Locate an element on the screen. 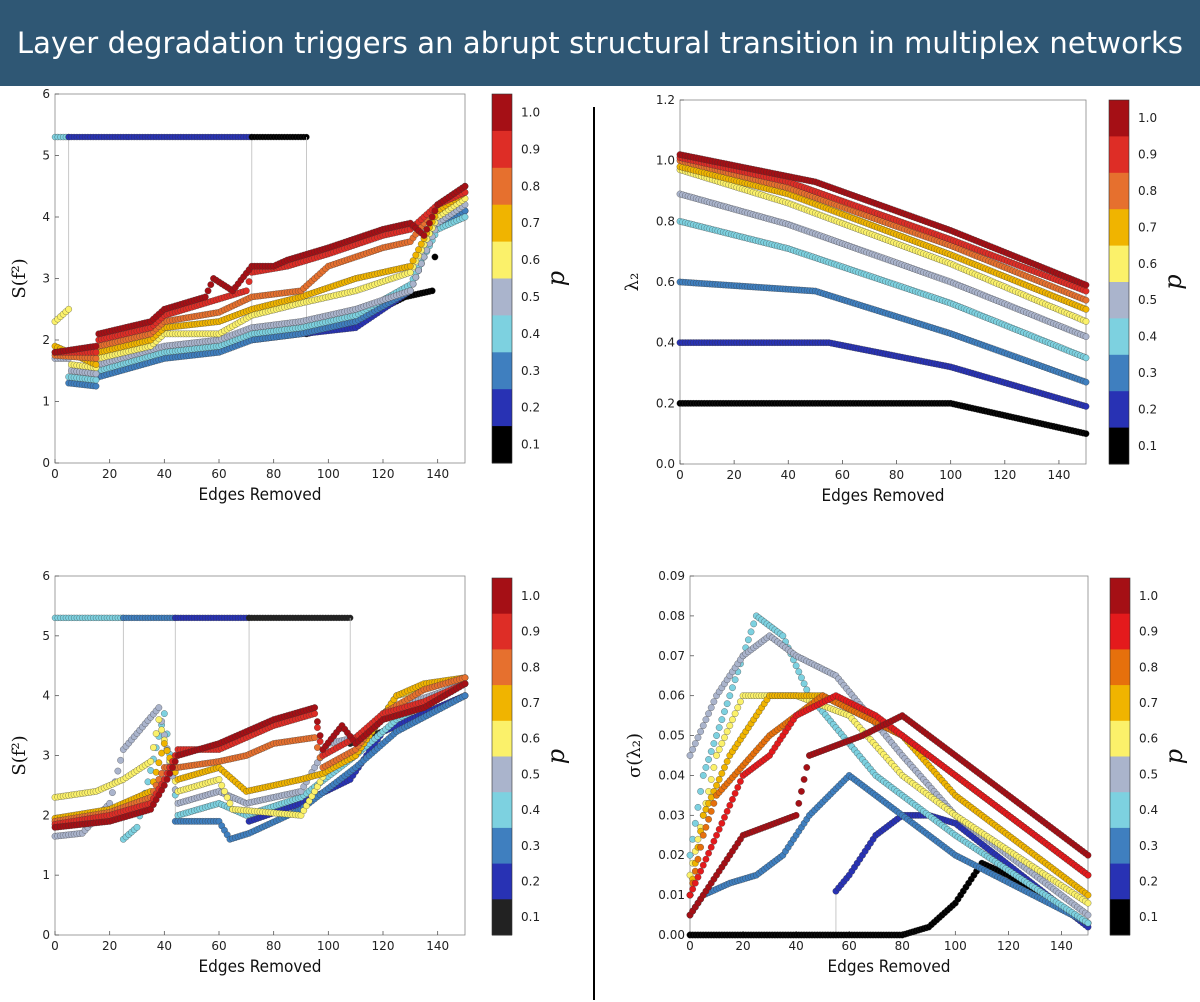 Image resolution: width=1200 pixels, height=1002 pixels. x-axis-label: Edges Removed is located at coordinates (259, 495).